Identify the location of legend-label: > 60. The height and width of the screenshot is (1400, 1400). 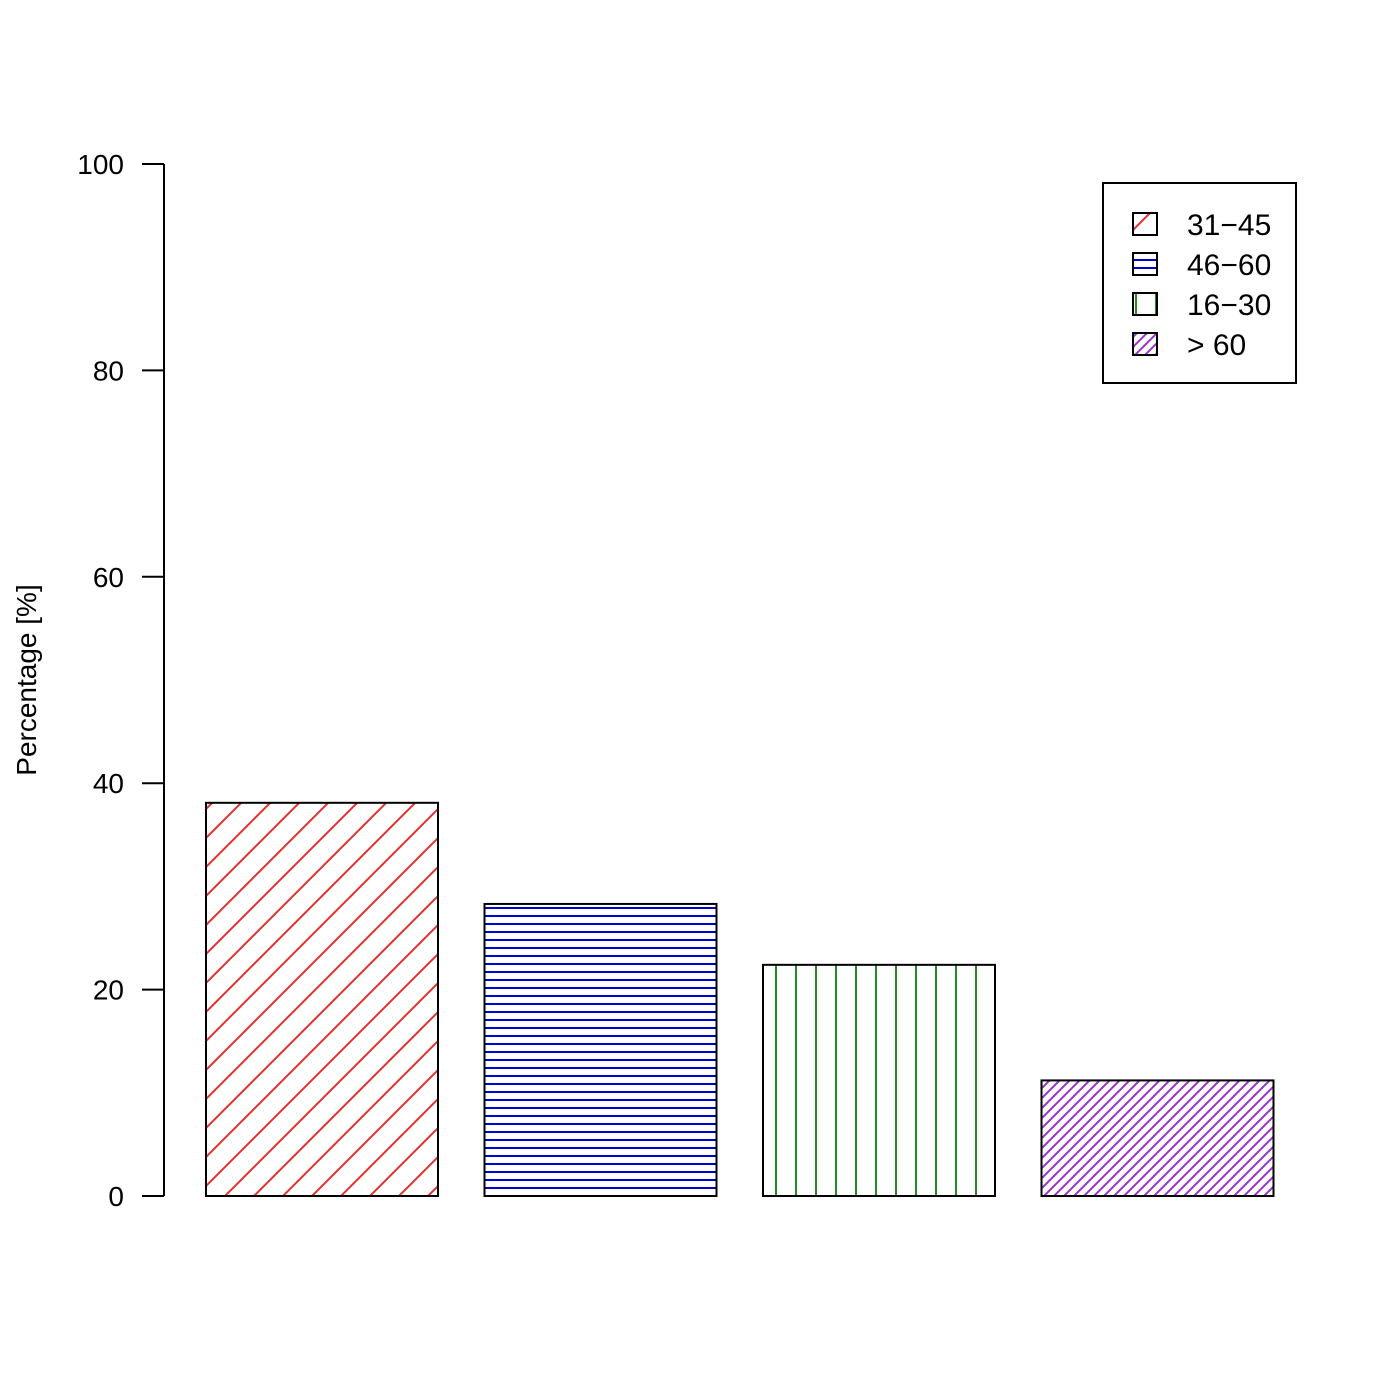
(1216, 345).